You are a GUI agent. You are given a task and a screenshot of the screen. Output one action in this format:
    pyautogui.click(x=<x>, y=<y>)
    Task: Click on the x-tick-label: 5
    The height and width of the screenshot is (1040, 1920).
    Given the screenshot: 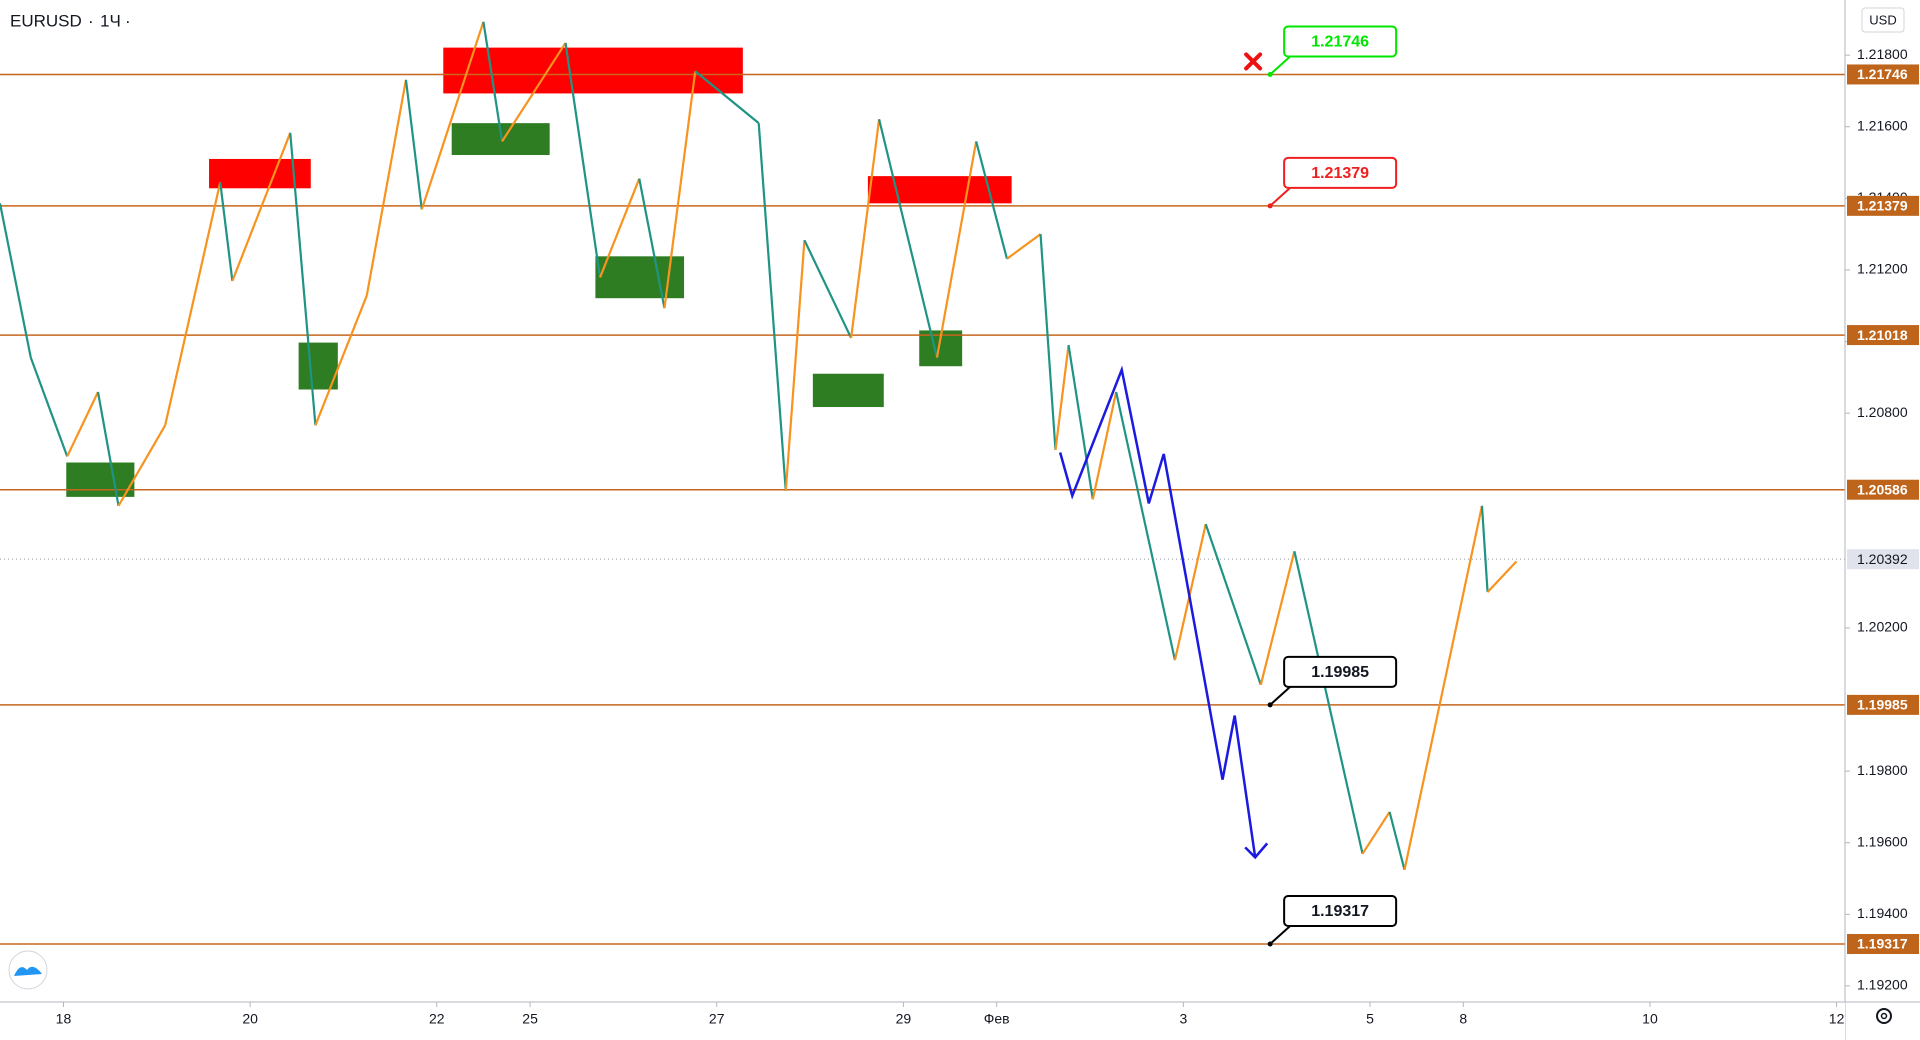 What is the action you would take?
    pyautogui.click(x=1370, y=1019)
    